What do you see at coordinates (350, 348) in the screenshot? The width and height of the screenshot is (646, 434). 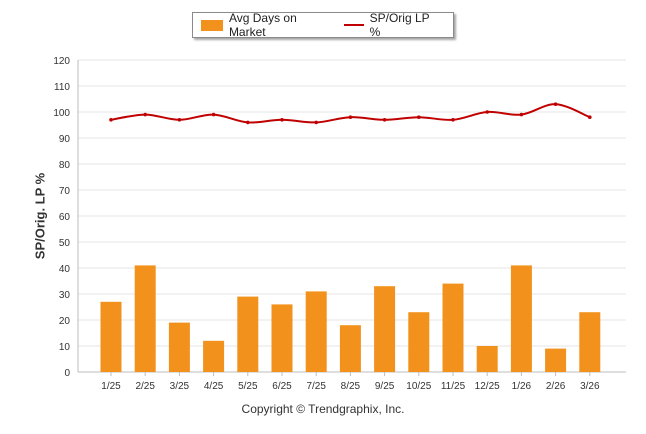 I see `bar-8/25` at bounding box center [350, 348].